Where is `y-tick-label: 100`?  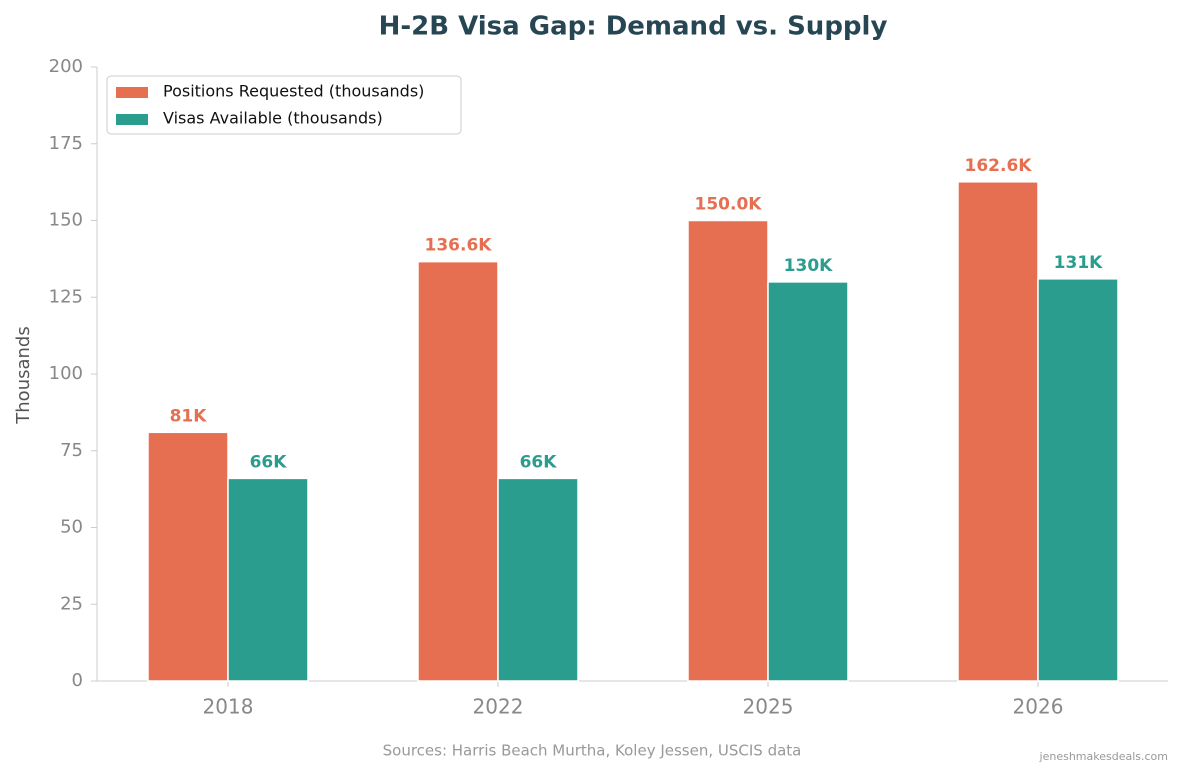 y-tick-label: 100 is located at coordinates (66, 373).